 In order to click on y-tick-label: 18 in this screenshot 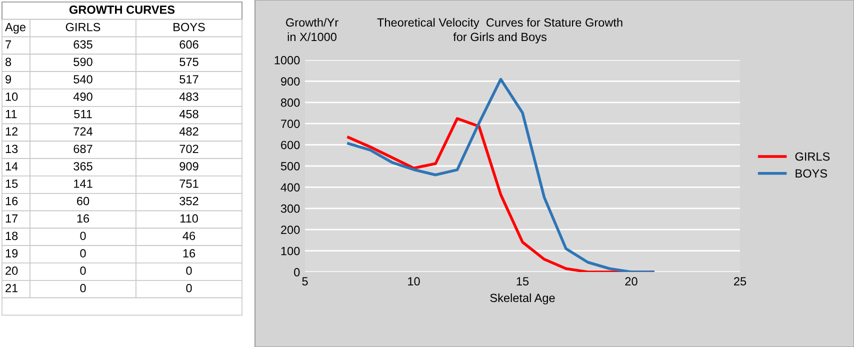, I will do `click(12, 236)`.